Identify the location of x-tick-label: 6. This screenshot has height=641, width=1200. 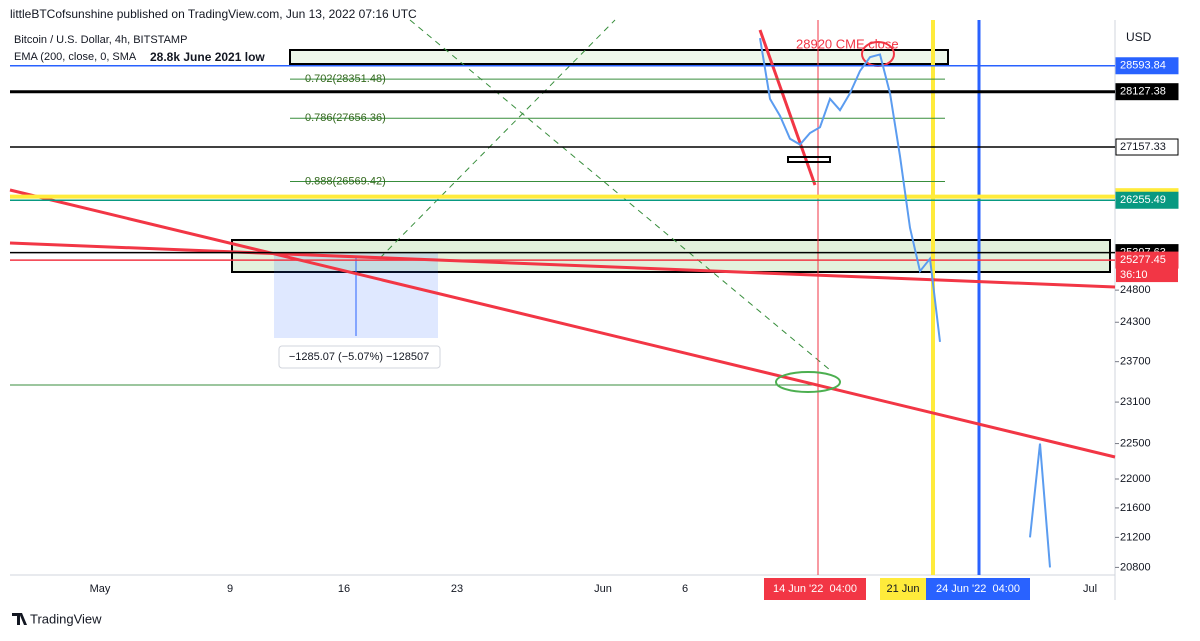
(685, 589).